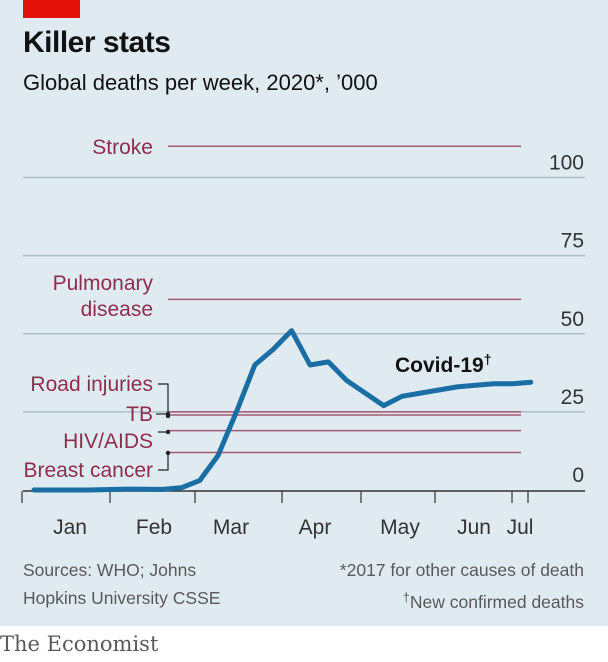  What do you see at coordinates (163, 399) in the screenshot?
I see `road-injuries-leader` at bounding box center [163, 399].